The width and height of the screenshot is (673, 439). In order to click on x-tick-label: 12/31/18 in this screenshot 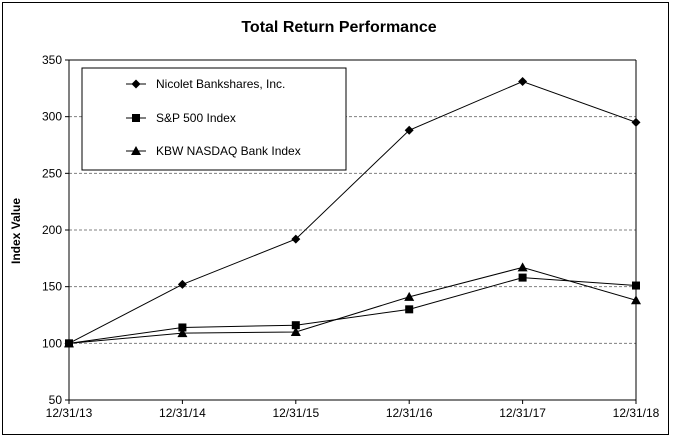, I will do `click(636, 413)`.